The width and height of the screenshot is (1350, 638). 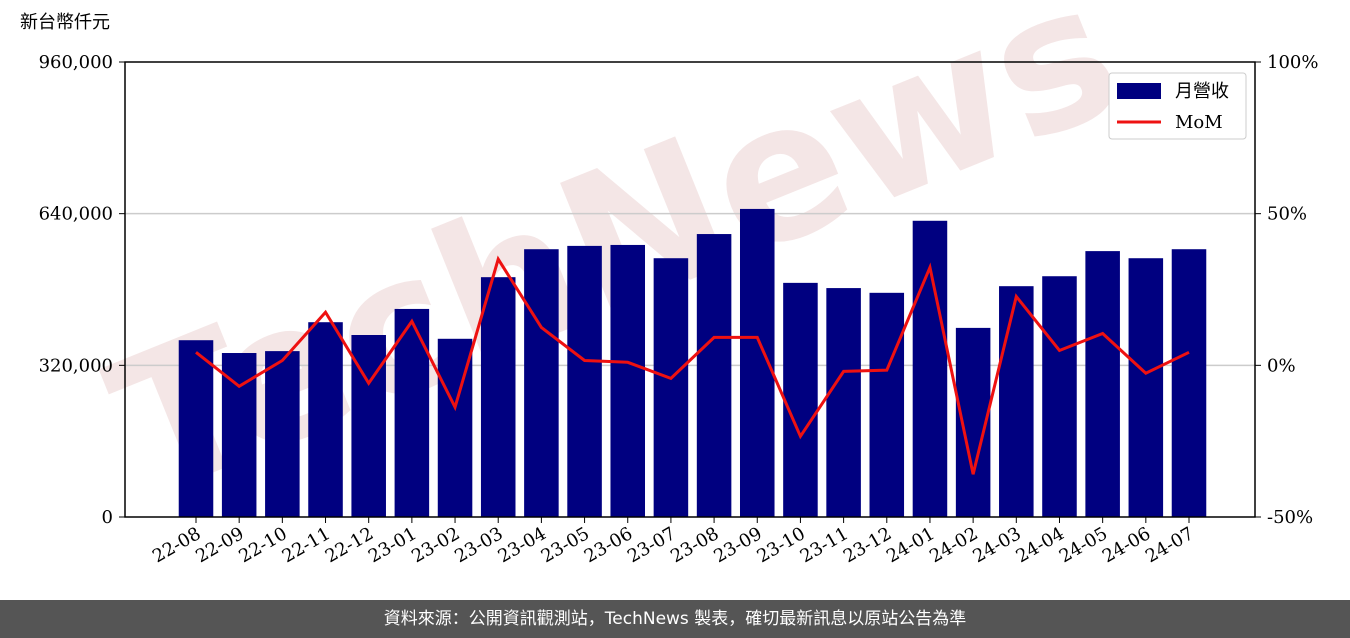 I want to click on y2-tick-label: 50%, so click(x=1287, y=214).